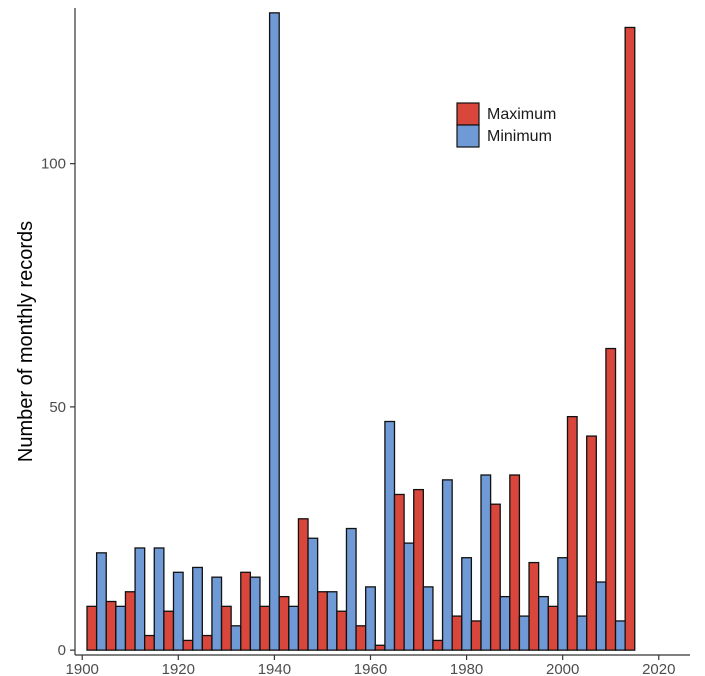  Describe the element at coordinates (82, 668) in the screenshot. I see `x-tick-label: 1900` at that location.